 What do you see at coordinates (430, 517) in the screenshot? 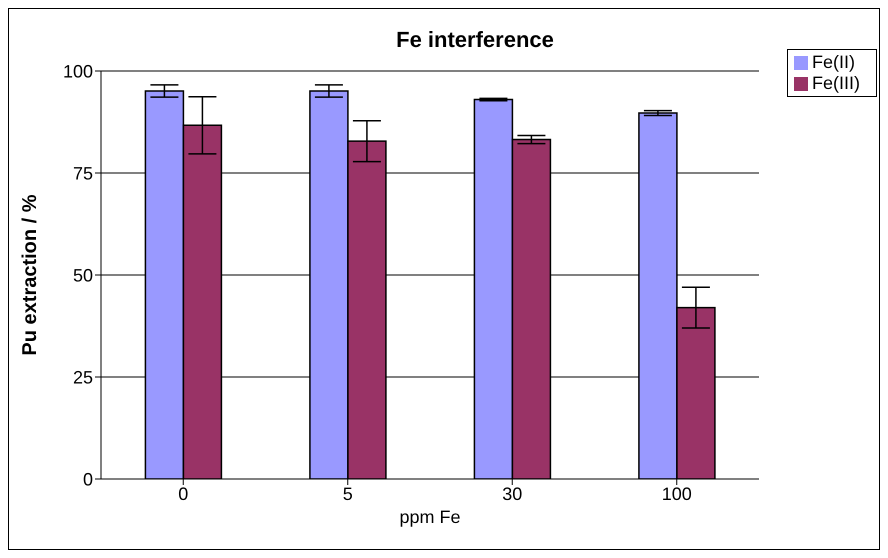
I see `x-axis-title: ppm Fe` at bounding box center [430, 517].